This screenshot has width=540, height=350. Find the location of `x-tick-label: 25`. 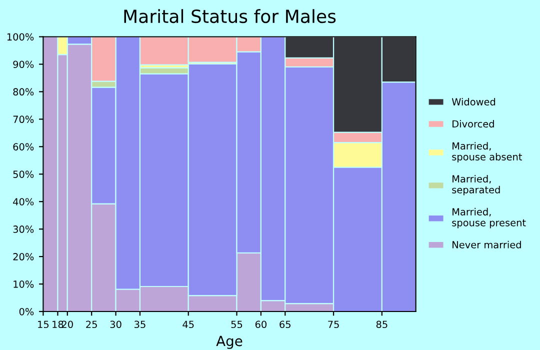

x-tick-label: 25 is located at coordinates (91, 324).